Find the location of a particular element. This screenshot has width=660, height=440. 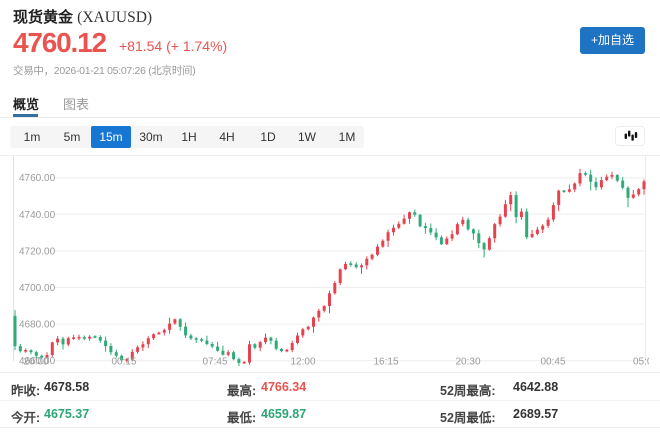

svg-text: 4740.00 is located at coordinates (37, 215).